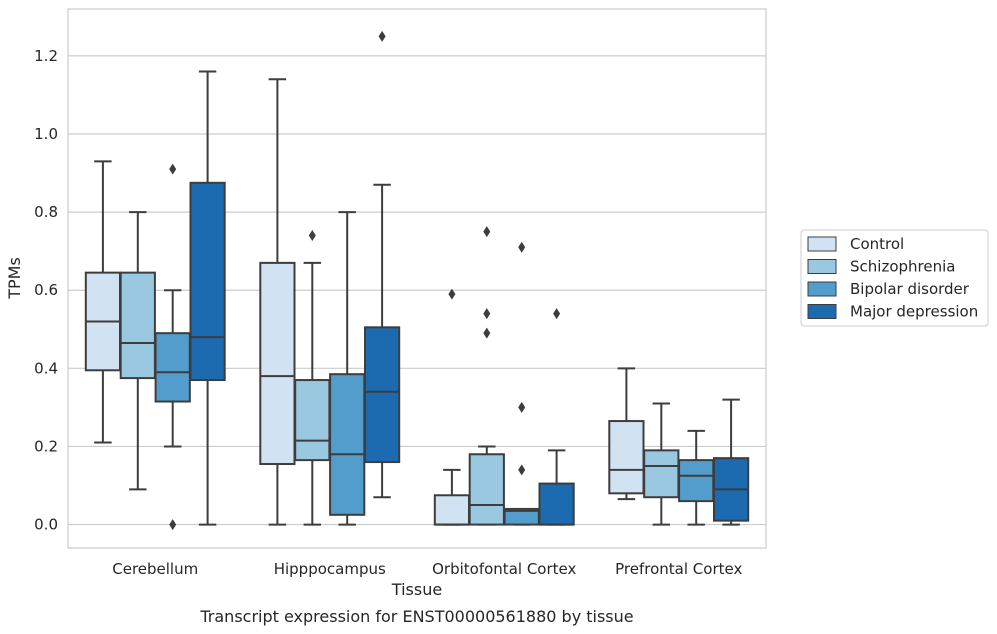 This screenshot has width=997, height=634. What do you see at coordinates (914, 312) in the screenshot?
I see `legend-label: Major depression` at bounding box center [914, 312].